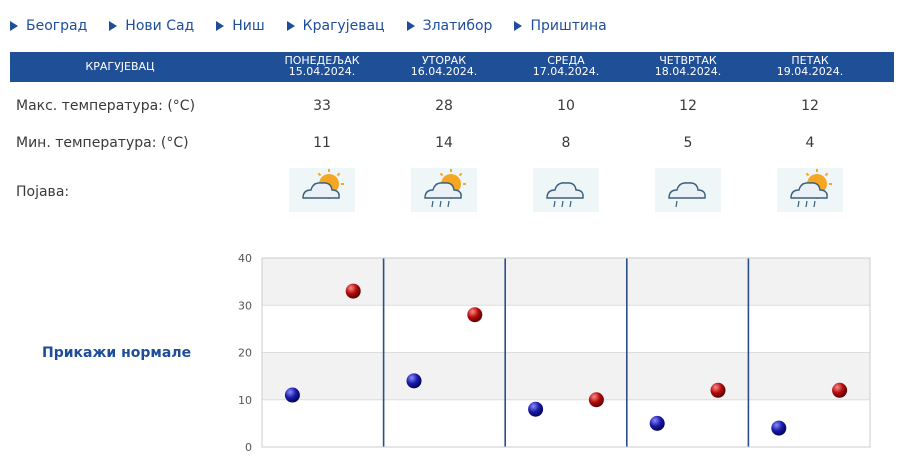 Image resolution: width=900 pixels, height=472 pixels. What do you see at coordinates (245, 305) in the screenshot?
I see `y-tick-label: 30` at bounding box center [245, 305].